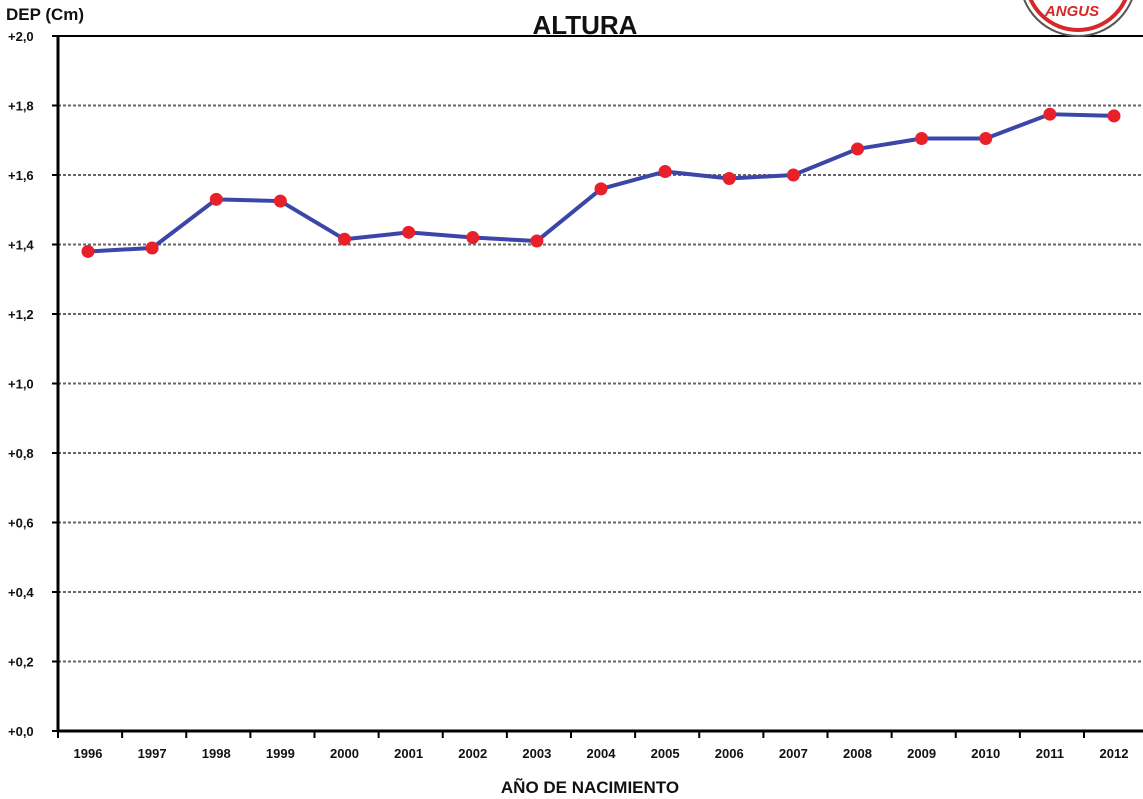 Image resolution: width=1143 pixels, height=799 pixels. What do you see at coordinates (985, 753) in the screenshot?
I see `x-tick-label: 2010` at bounding box center [985, 753].